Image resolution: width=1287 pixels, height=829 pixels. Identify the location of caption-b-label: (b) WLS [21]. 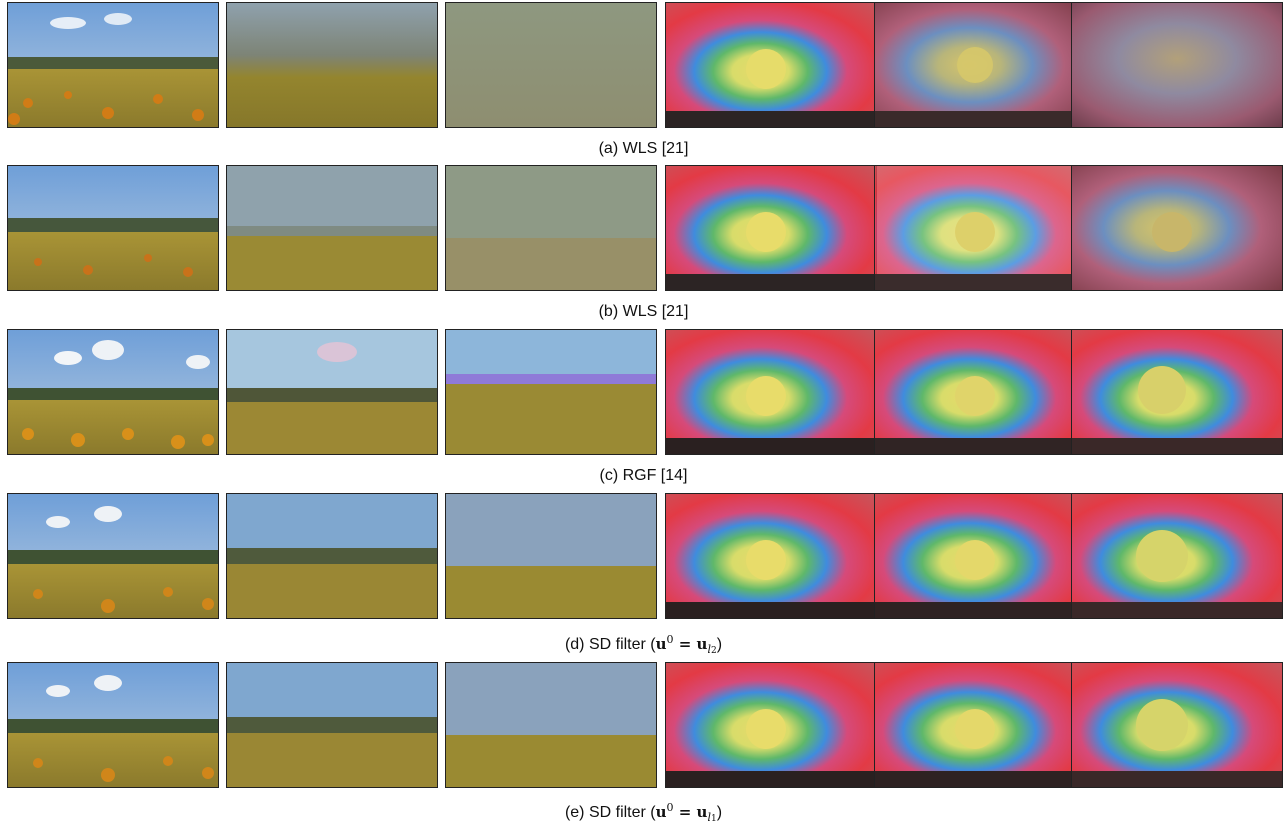
(643, 311).